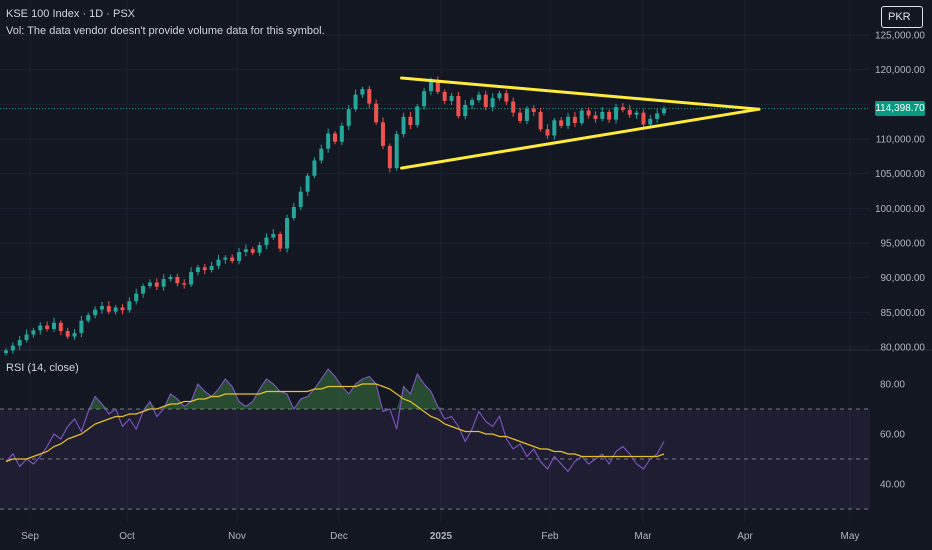 The image size is (932, 550). I want to click on rsi-overbought-fill, so click(335, 389).